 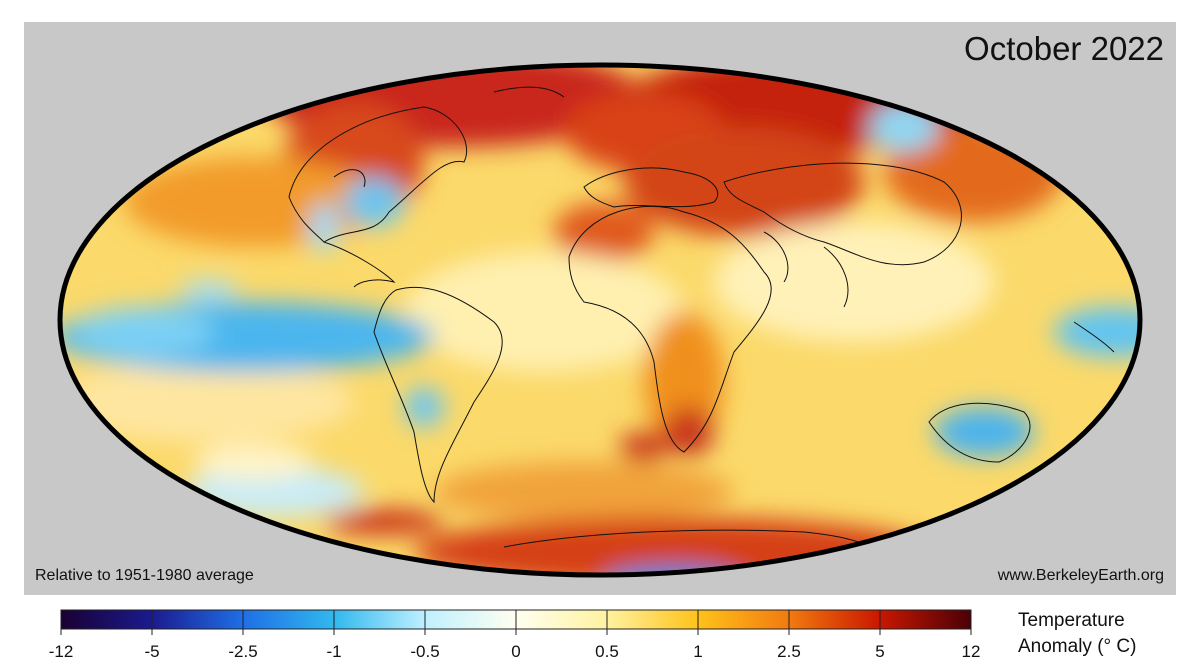 I want to click on colorbar-tick-label: 5, so click(x=880, y=651).